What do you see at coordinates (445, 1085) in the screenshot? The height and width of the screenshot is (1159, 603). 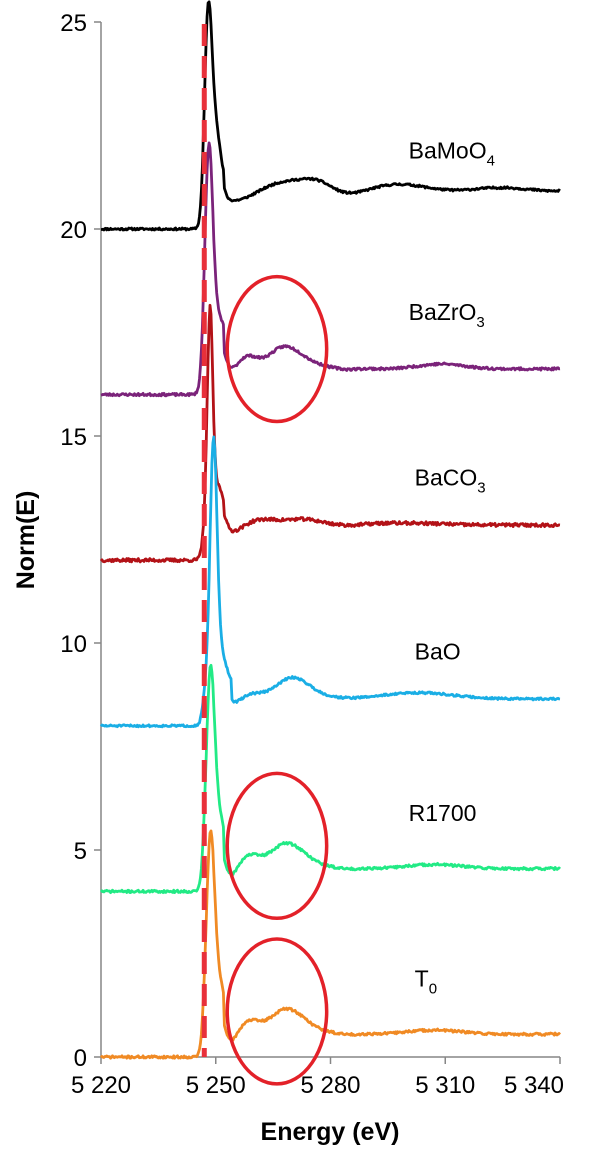 I see `x-tick-label: 5 310` at bounding box center [445, 1085].